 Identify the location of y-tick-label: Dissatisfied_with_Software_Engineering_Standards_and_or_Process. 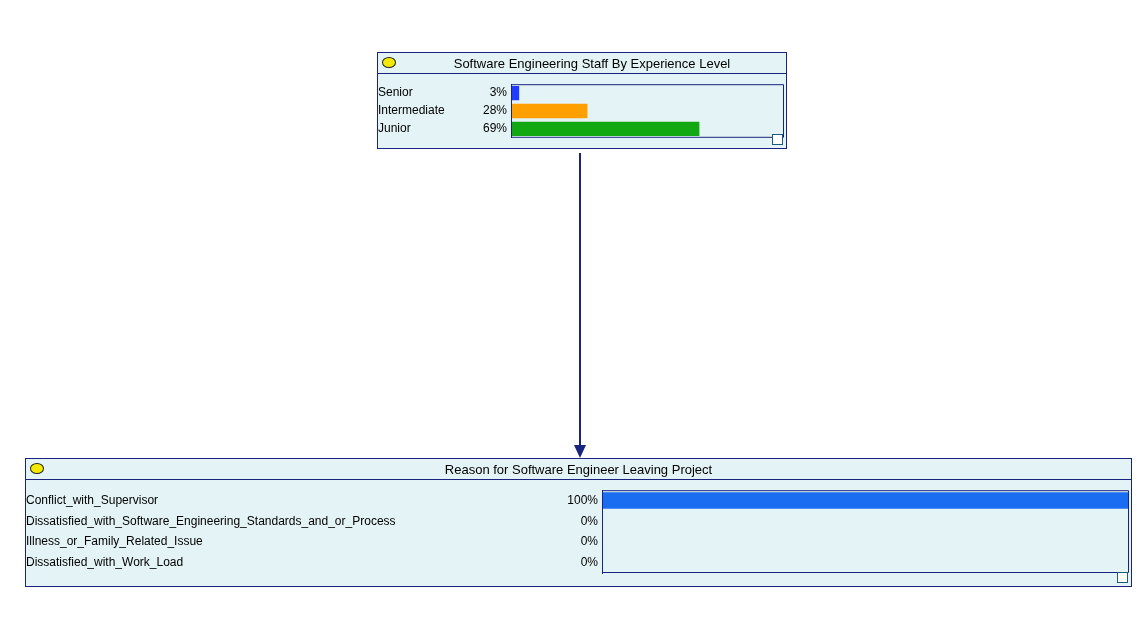
(211, 520).